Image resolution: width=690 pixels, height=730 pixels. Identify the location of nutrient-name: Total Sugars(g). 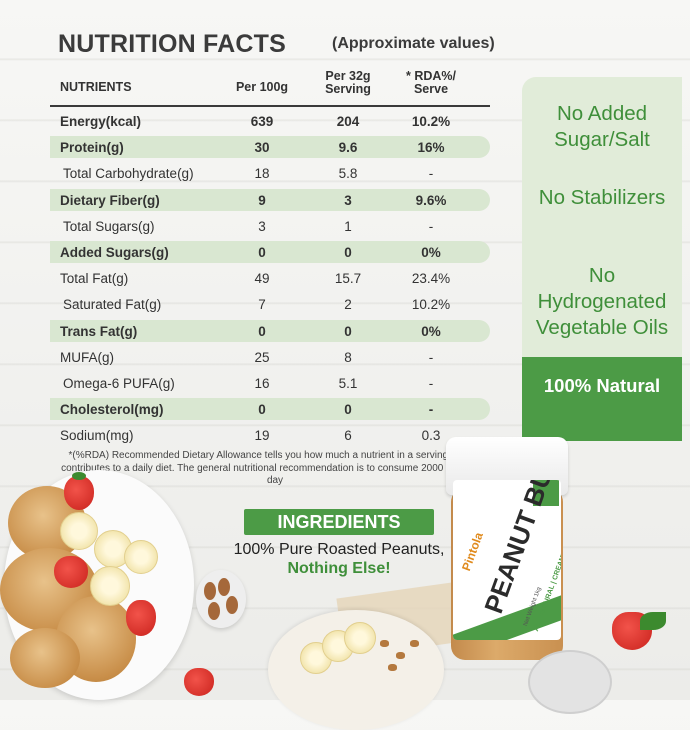
(109, 226).